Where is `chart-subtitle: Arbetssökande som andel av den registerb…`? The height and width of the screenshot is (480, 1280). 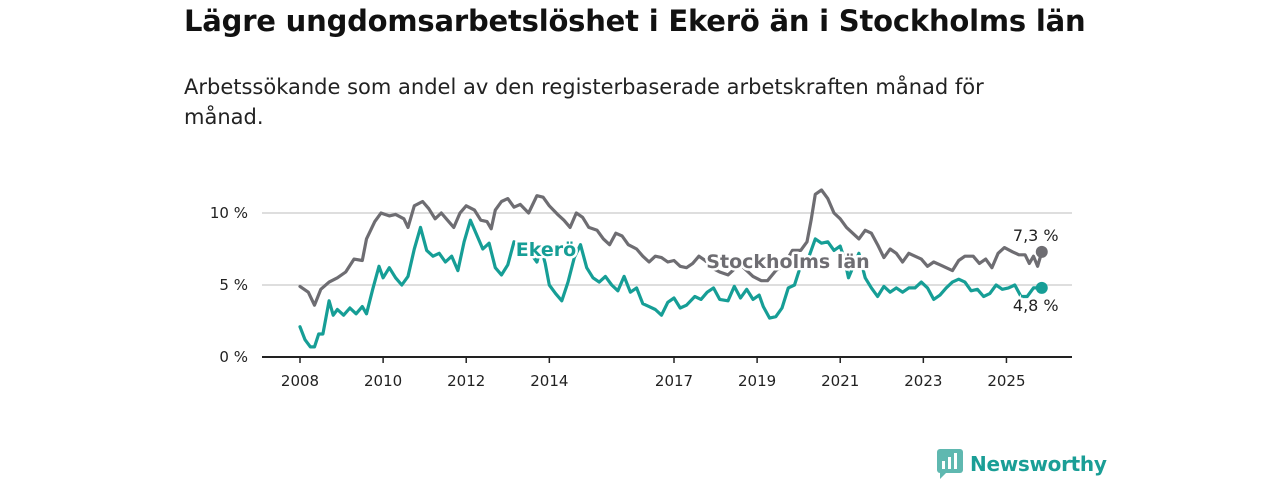
chart-subtitle: Arbetssökande som andel av den registerb… is located at coordinates (584, 102).